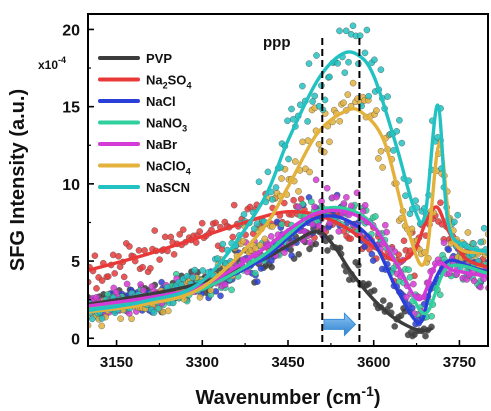  I want to click on x-tick-label: 3750, so click(459, 362).